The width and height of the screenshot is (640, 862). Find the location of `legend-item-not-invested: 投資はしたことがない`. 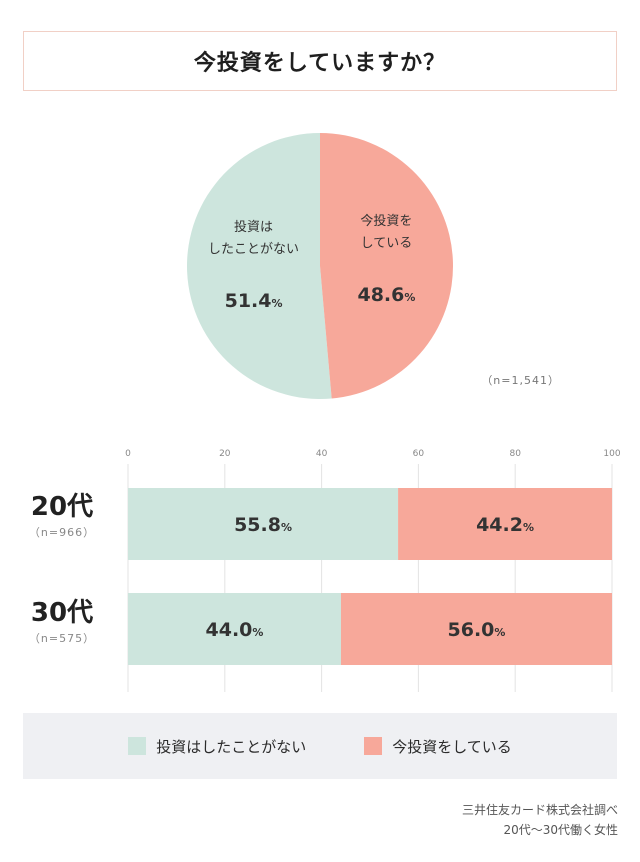

legend-item-not-invested: 投資はしたことがない is located at coordinates (217, 746).